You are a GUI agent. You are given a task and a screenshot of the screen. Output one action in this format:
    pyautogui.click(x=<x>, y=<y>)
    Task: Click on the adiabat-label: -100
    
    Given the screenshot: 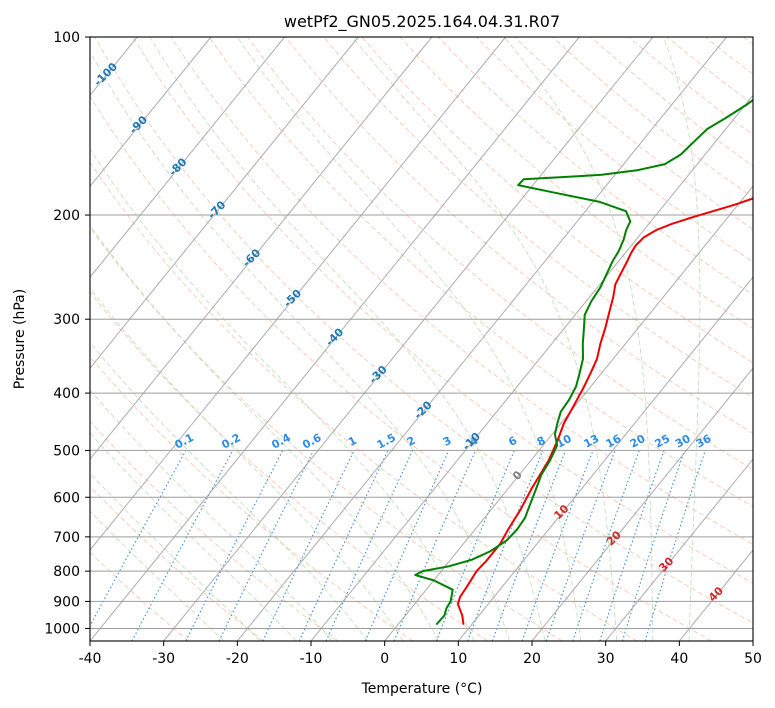 What is the action you would take?
    pyautogui.click(x=105, y=74)
    